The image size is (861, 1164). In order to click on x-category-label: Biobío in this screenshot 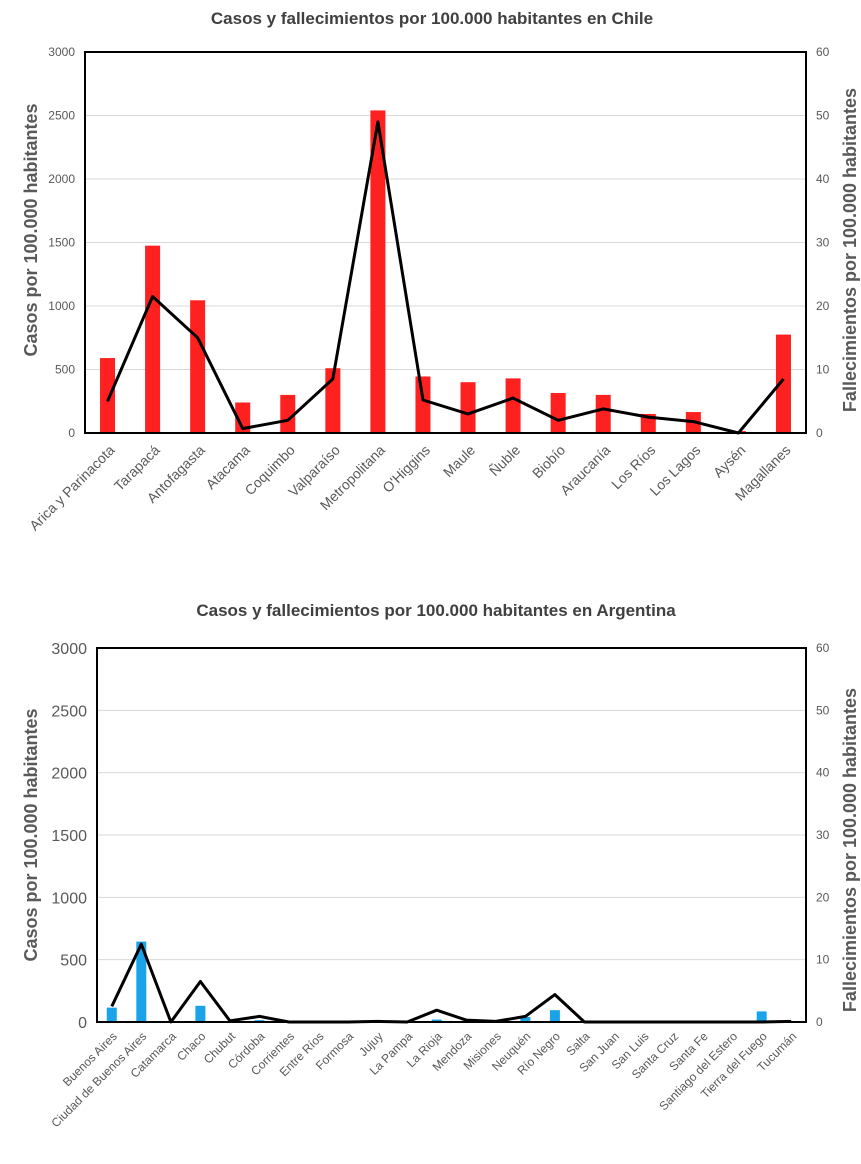, I will do `click(549, 462)`.